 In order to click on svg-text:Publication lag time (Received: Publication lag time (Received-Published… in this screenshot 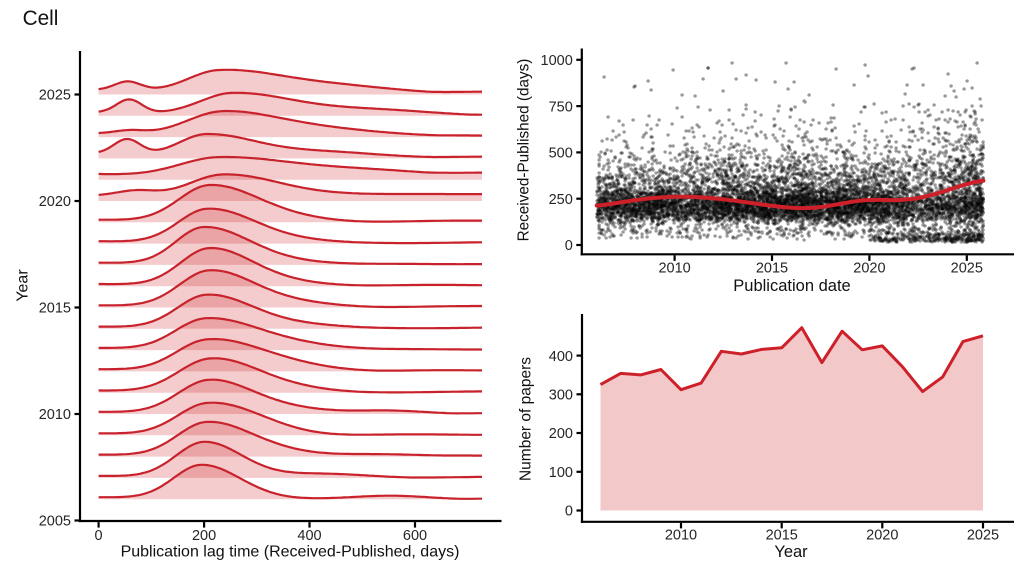, I will do `click(290, 552)`.